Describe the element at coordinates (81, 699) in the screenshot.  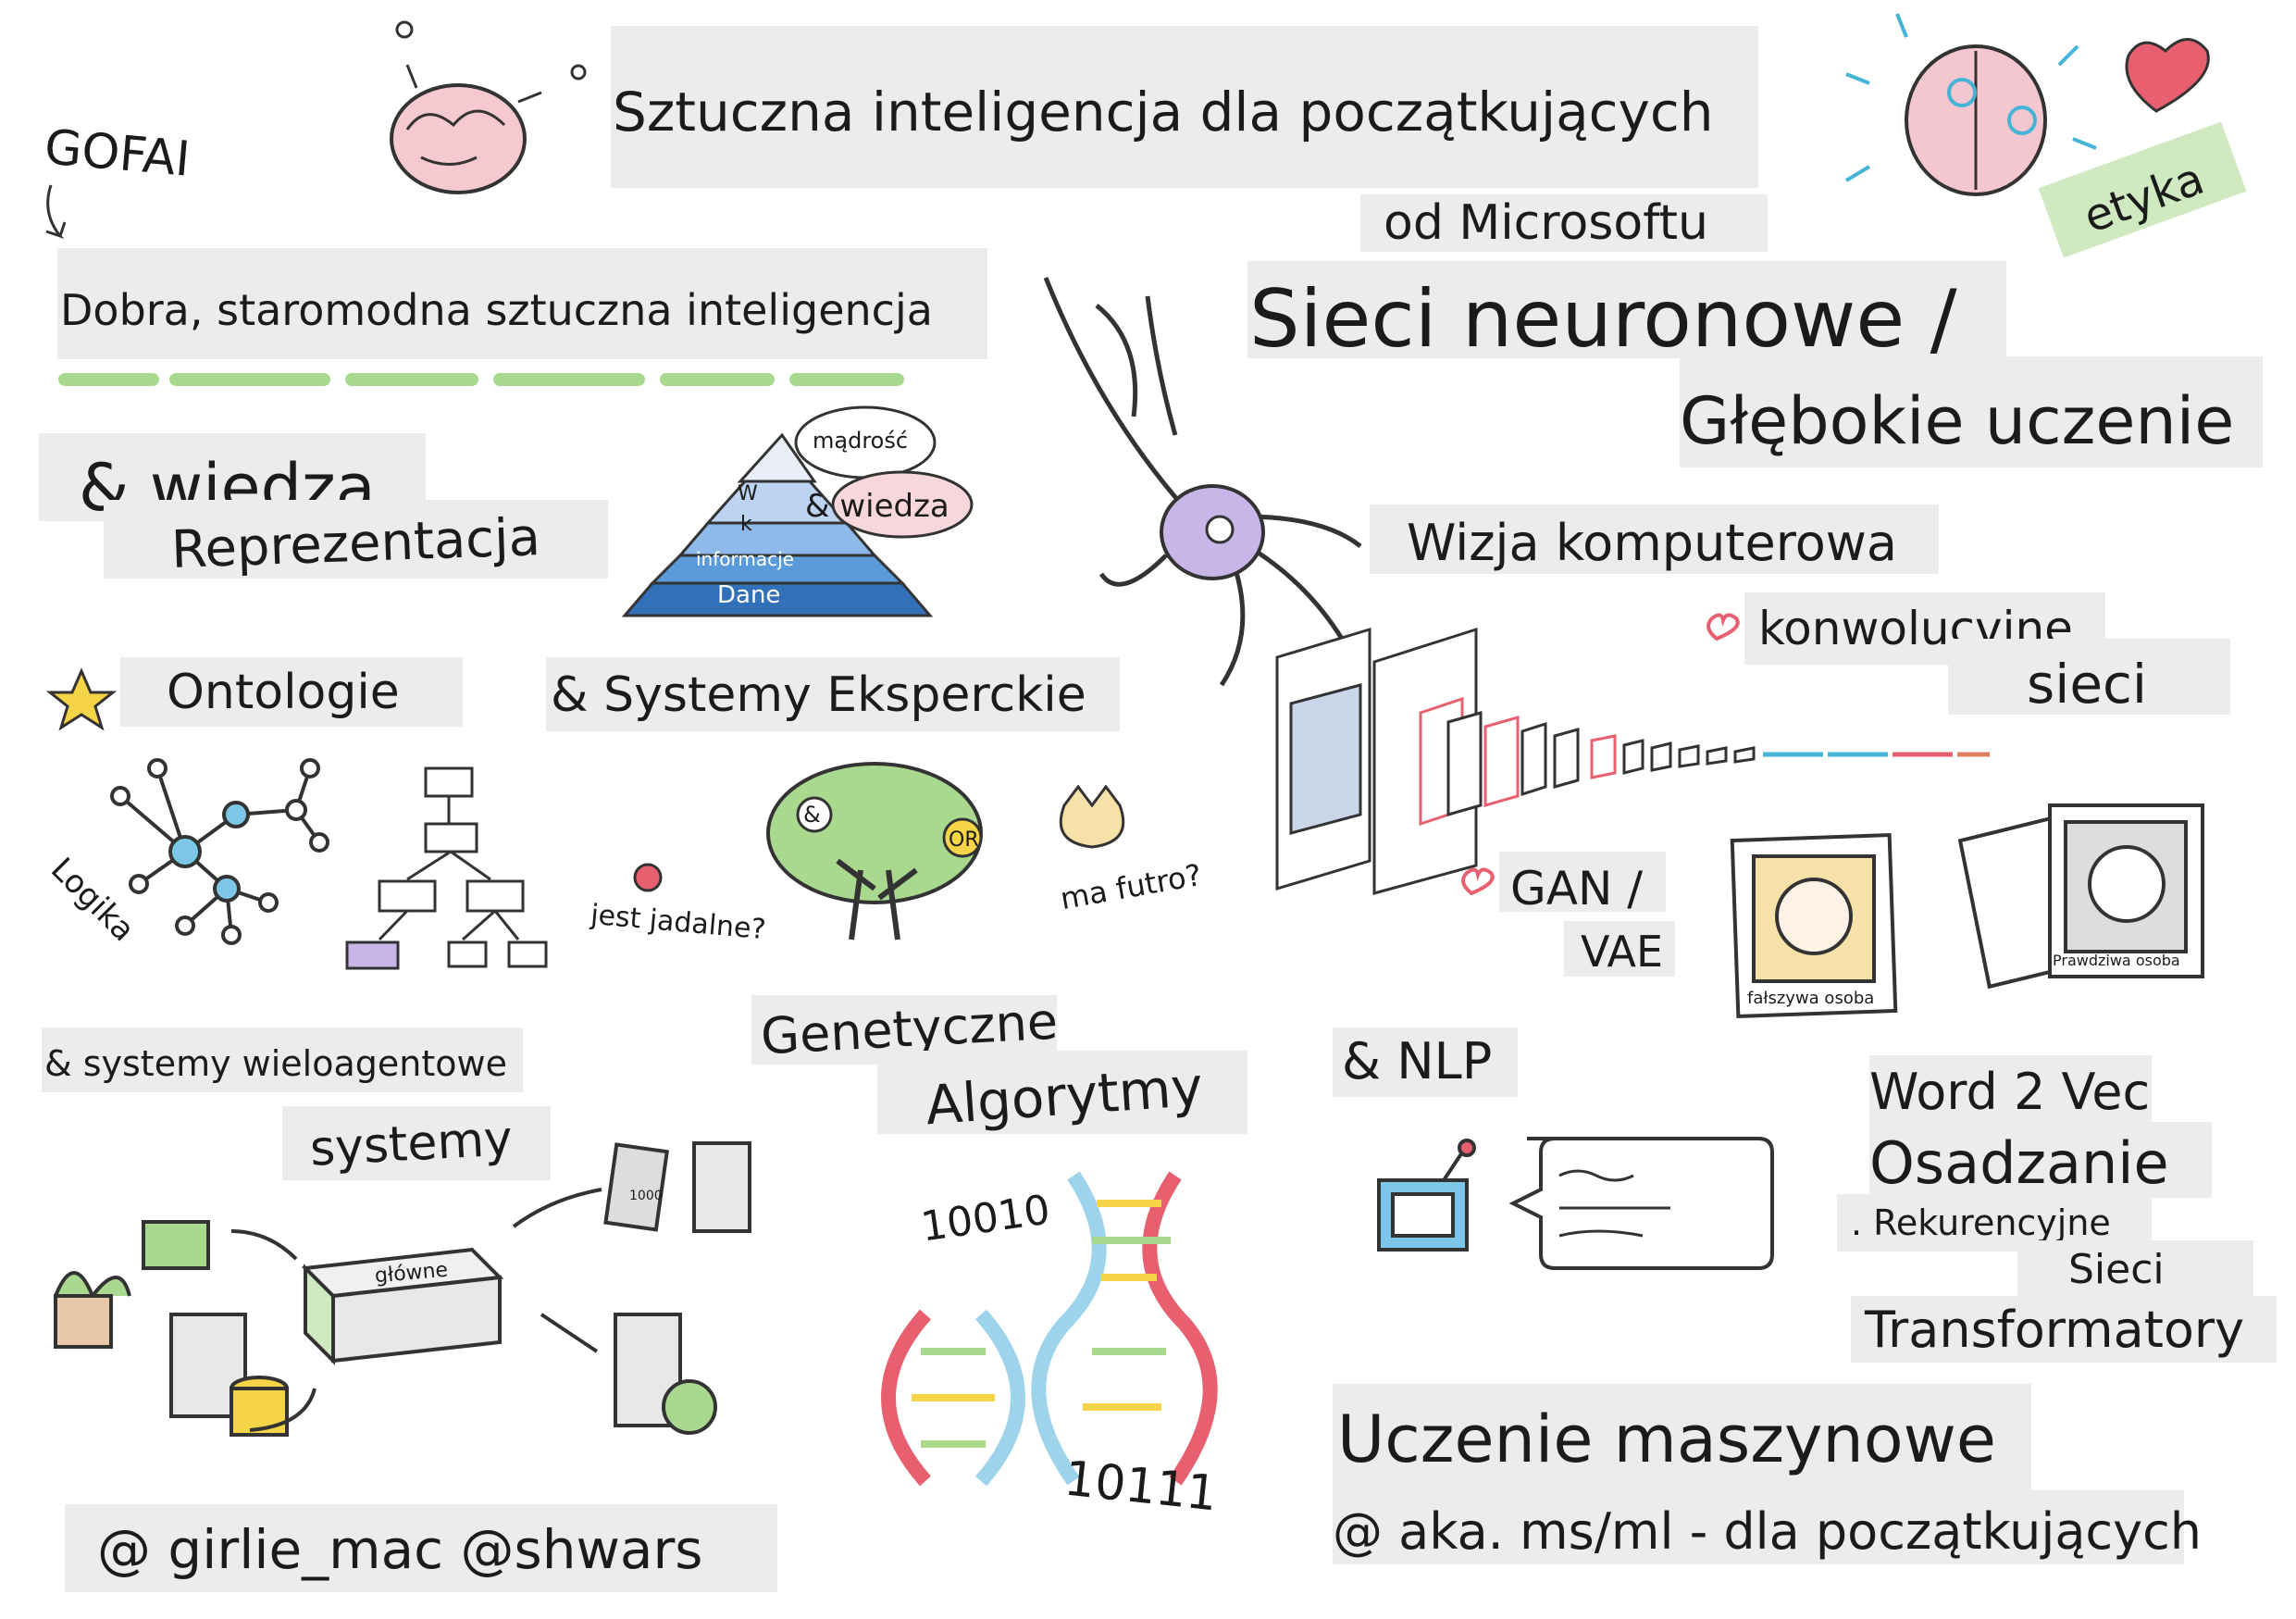
I see `star-icon` at that location.